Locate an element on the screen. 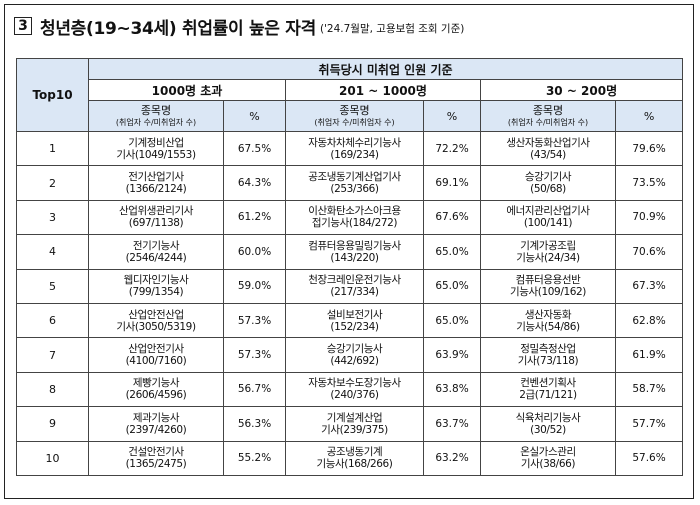  qualification-name-line: 생산자동화 is located at coordinates (548, 314).